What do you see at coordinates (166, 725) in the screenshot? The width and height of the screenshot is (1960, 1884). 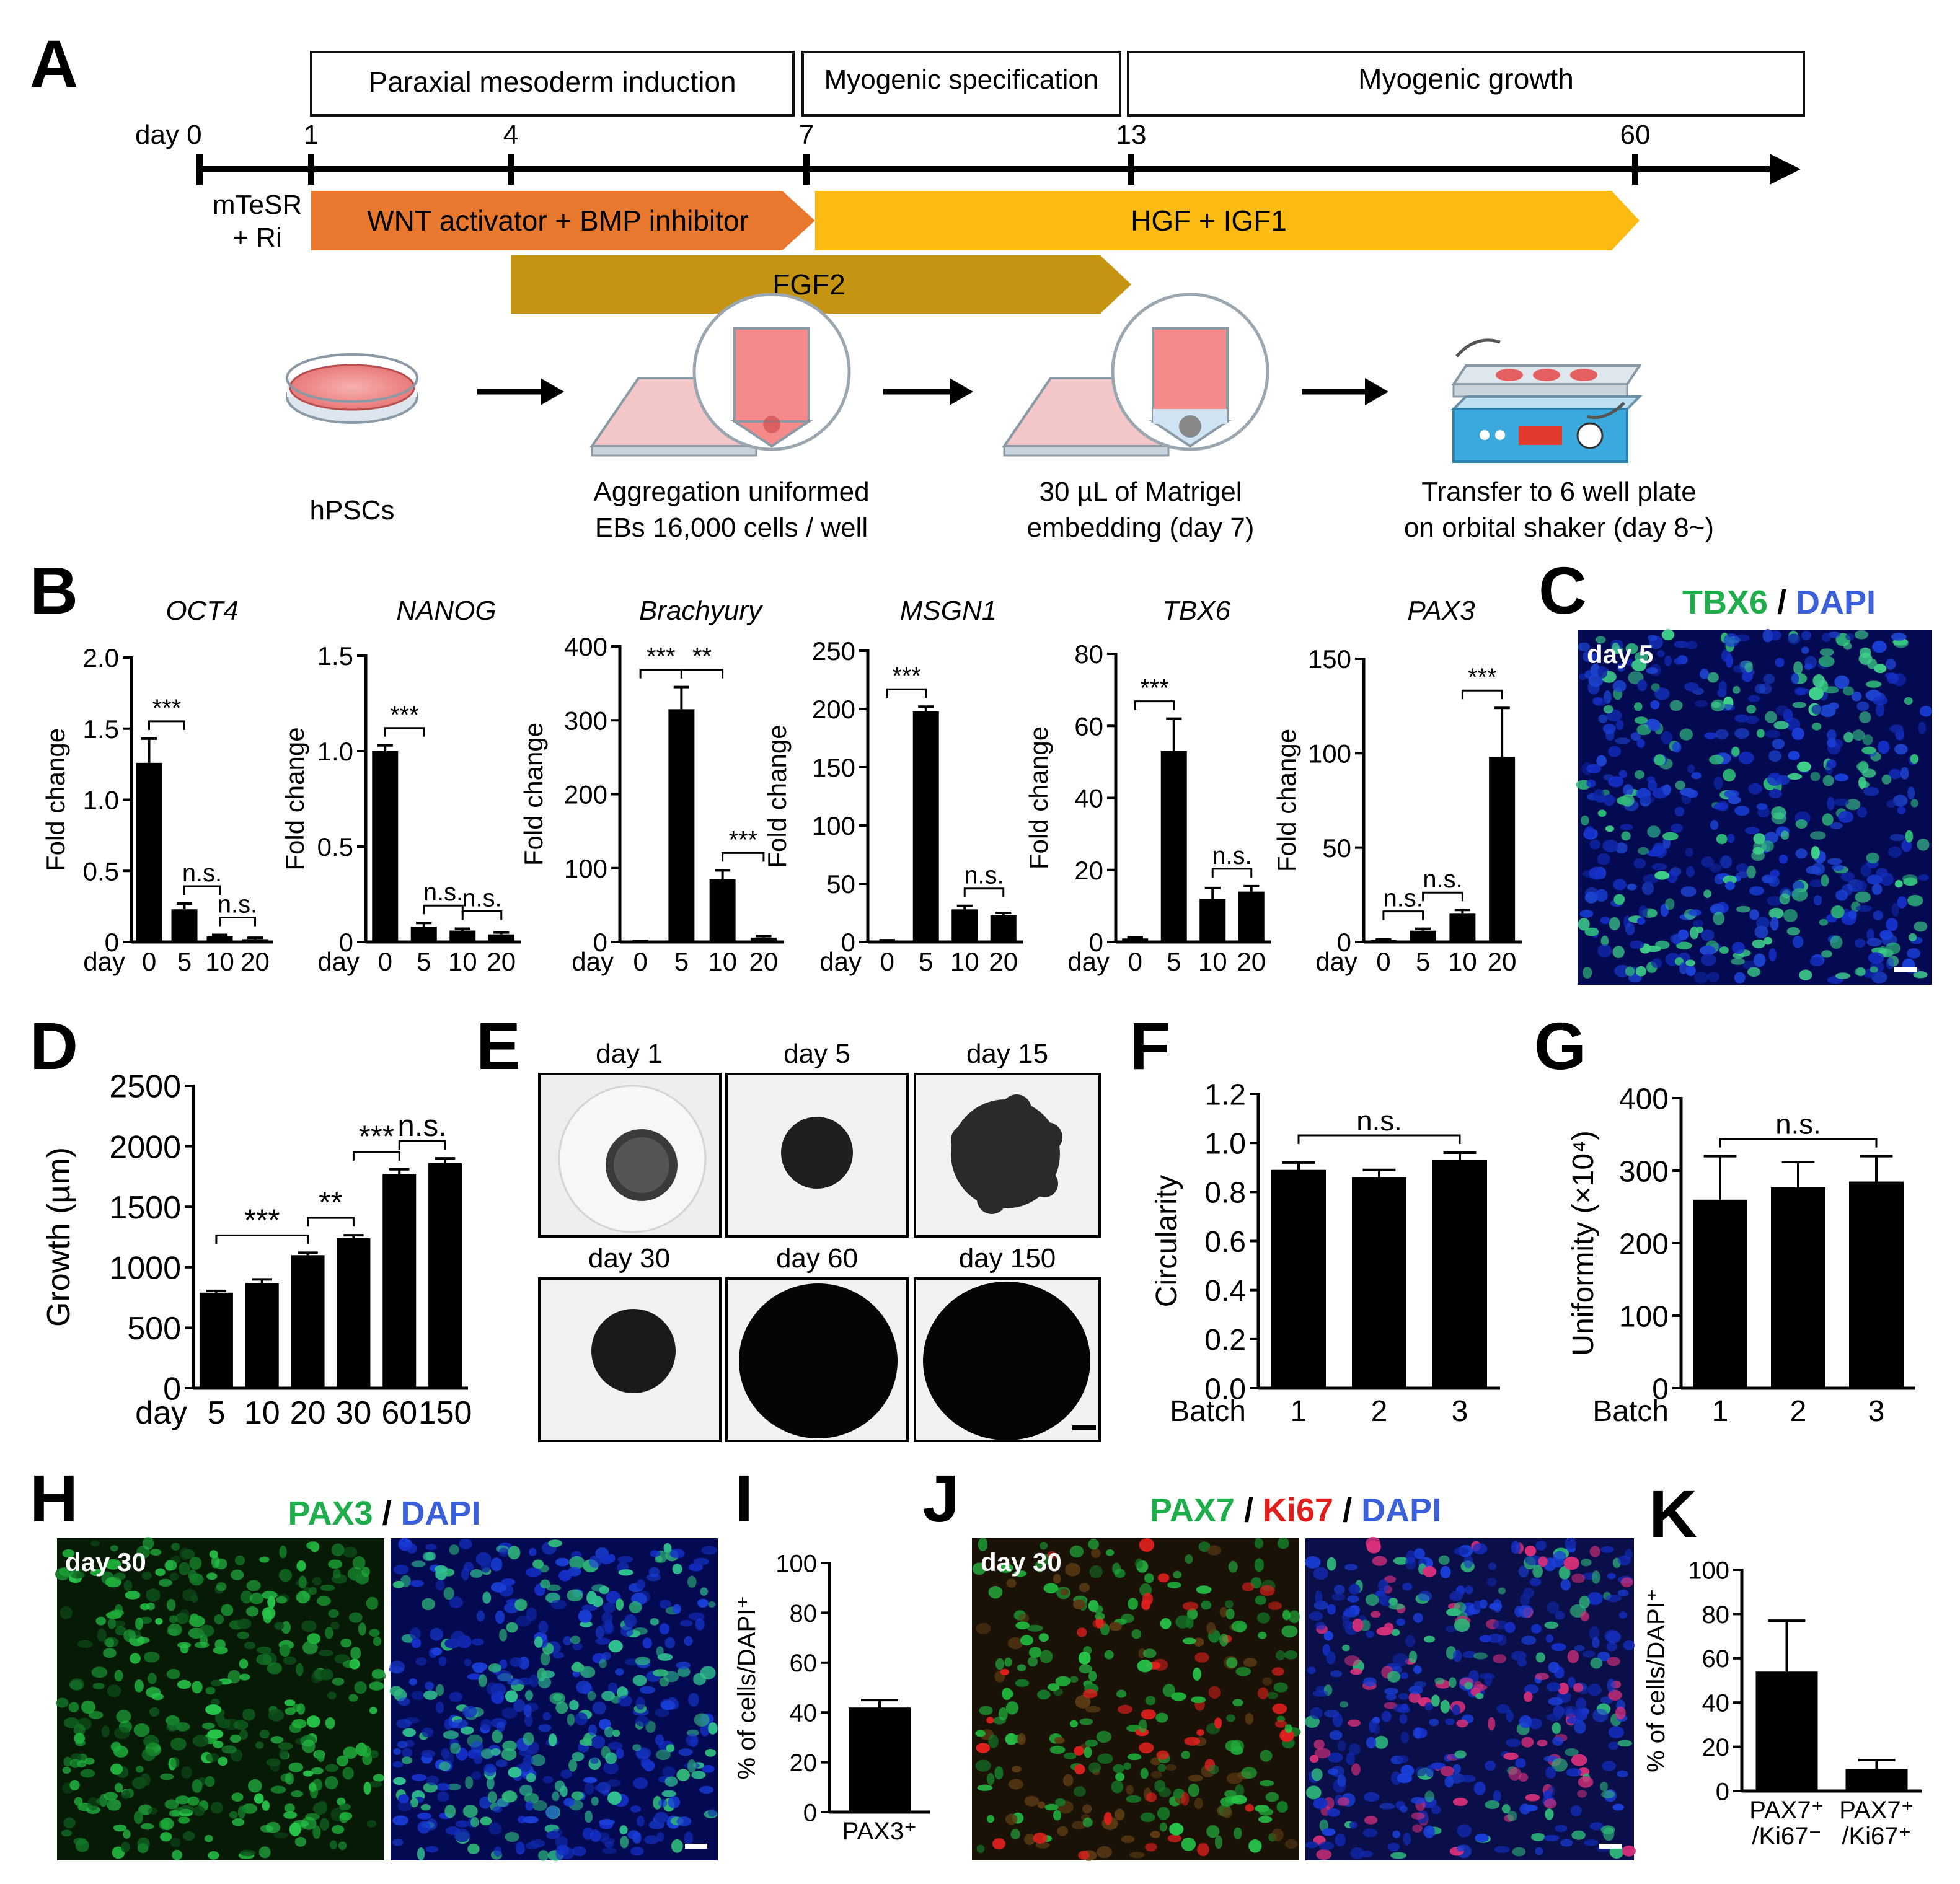 I see `significance-bracket` at bounding box center [166, 725].